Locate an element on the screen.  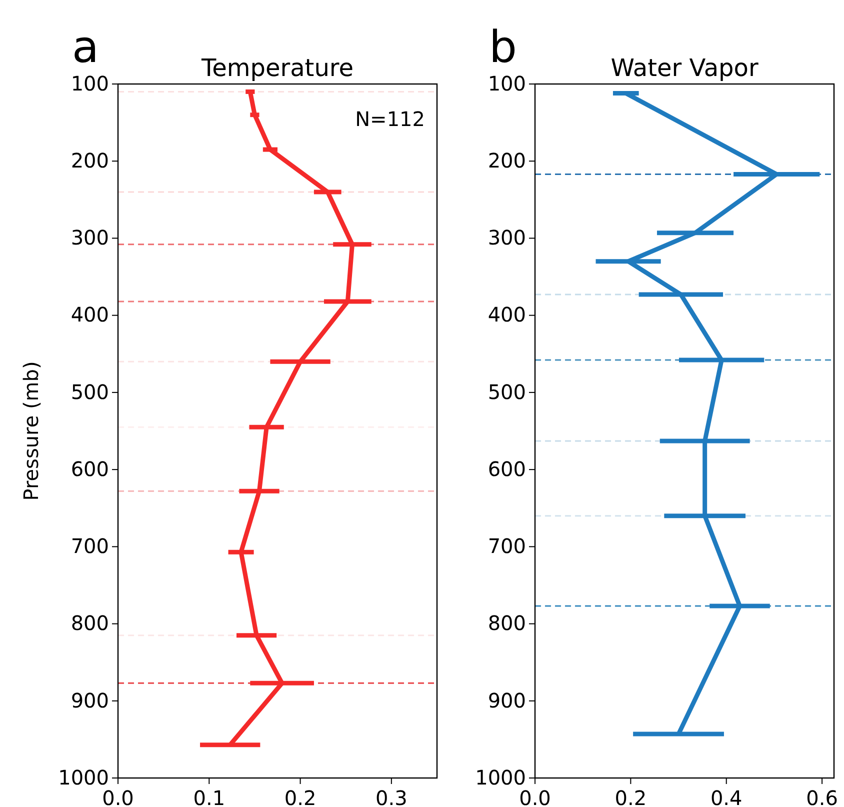
annotation: N=112 is located at coordinates (390, 119).